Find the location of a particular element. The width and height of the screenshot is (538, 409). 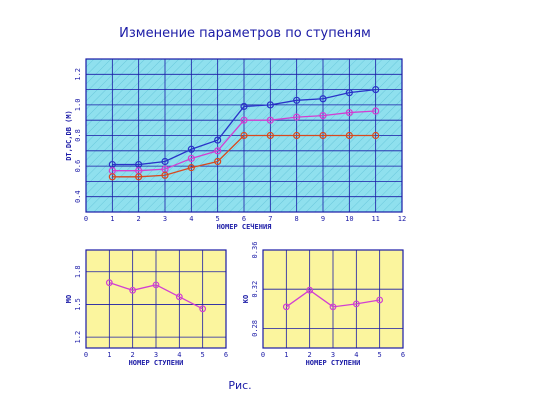

x-tick-label: 7 is located at coordinates (270, 219).